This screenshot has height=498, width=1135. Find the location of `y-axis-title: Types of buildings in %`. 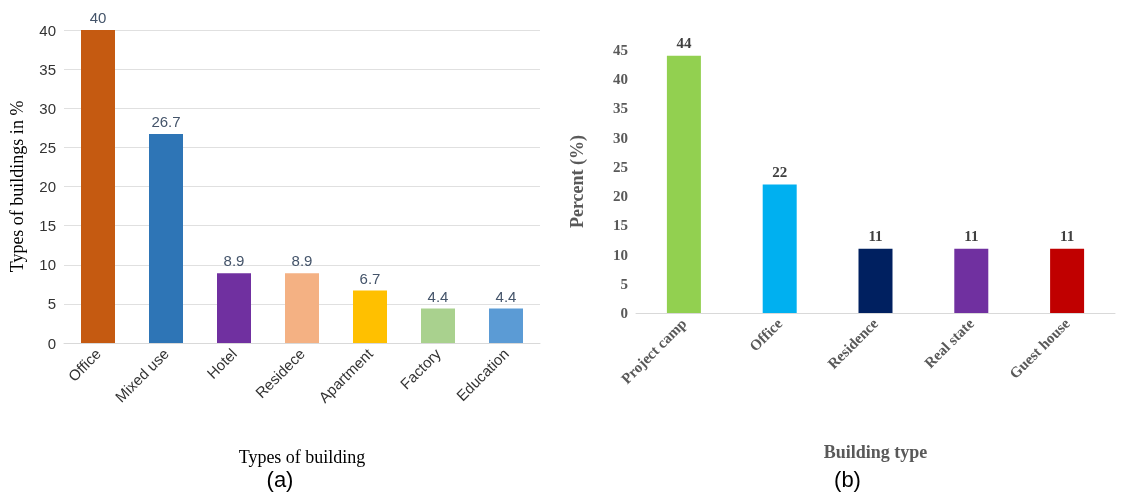

y-axis-title: Types of buildings in % is located at coordinates (17, 186).